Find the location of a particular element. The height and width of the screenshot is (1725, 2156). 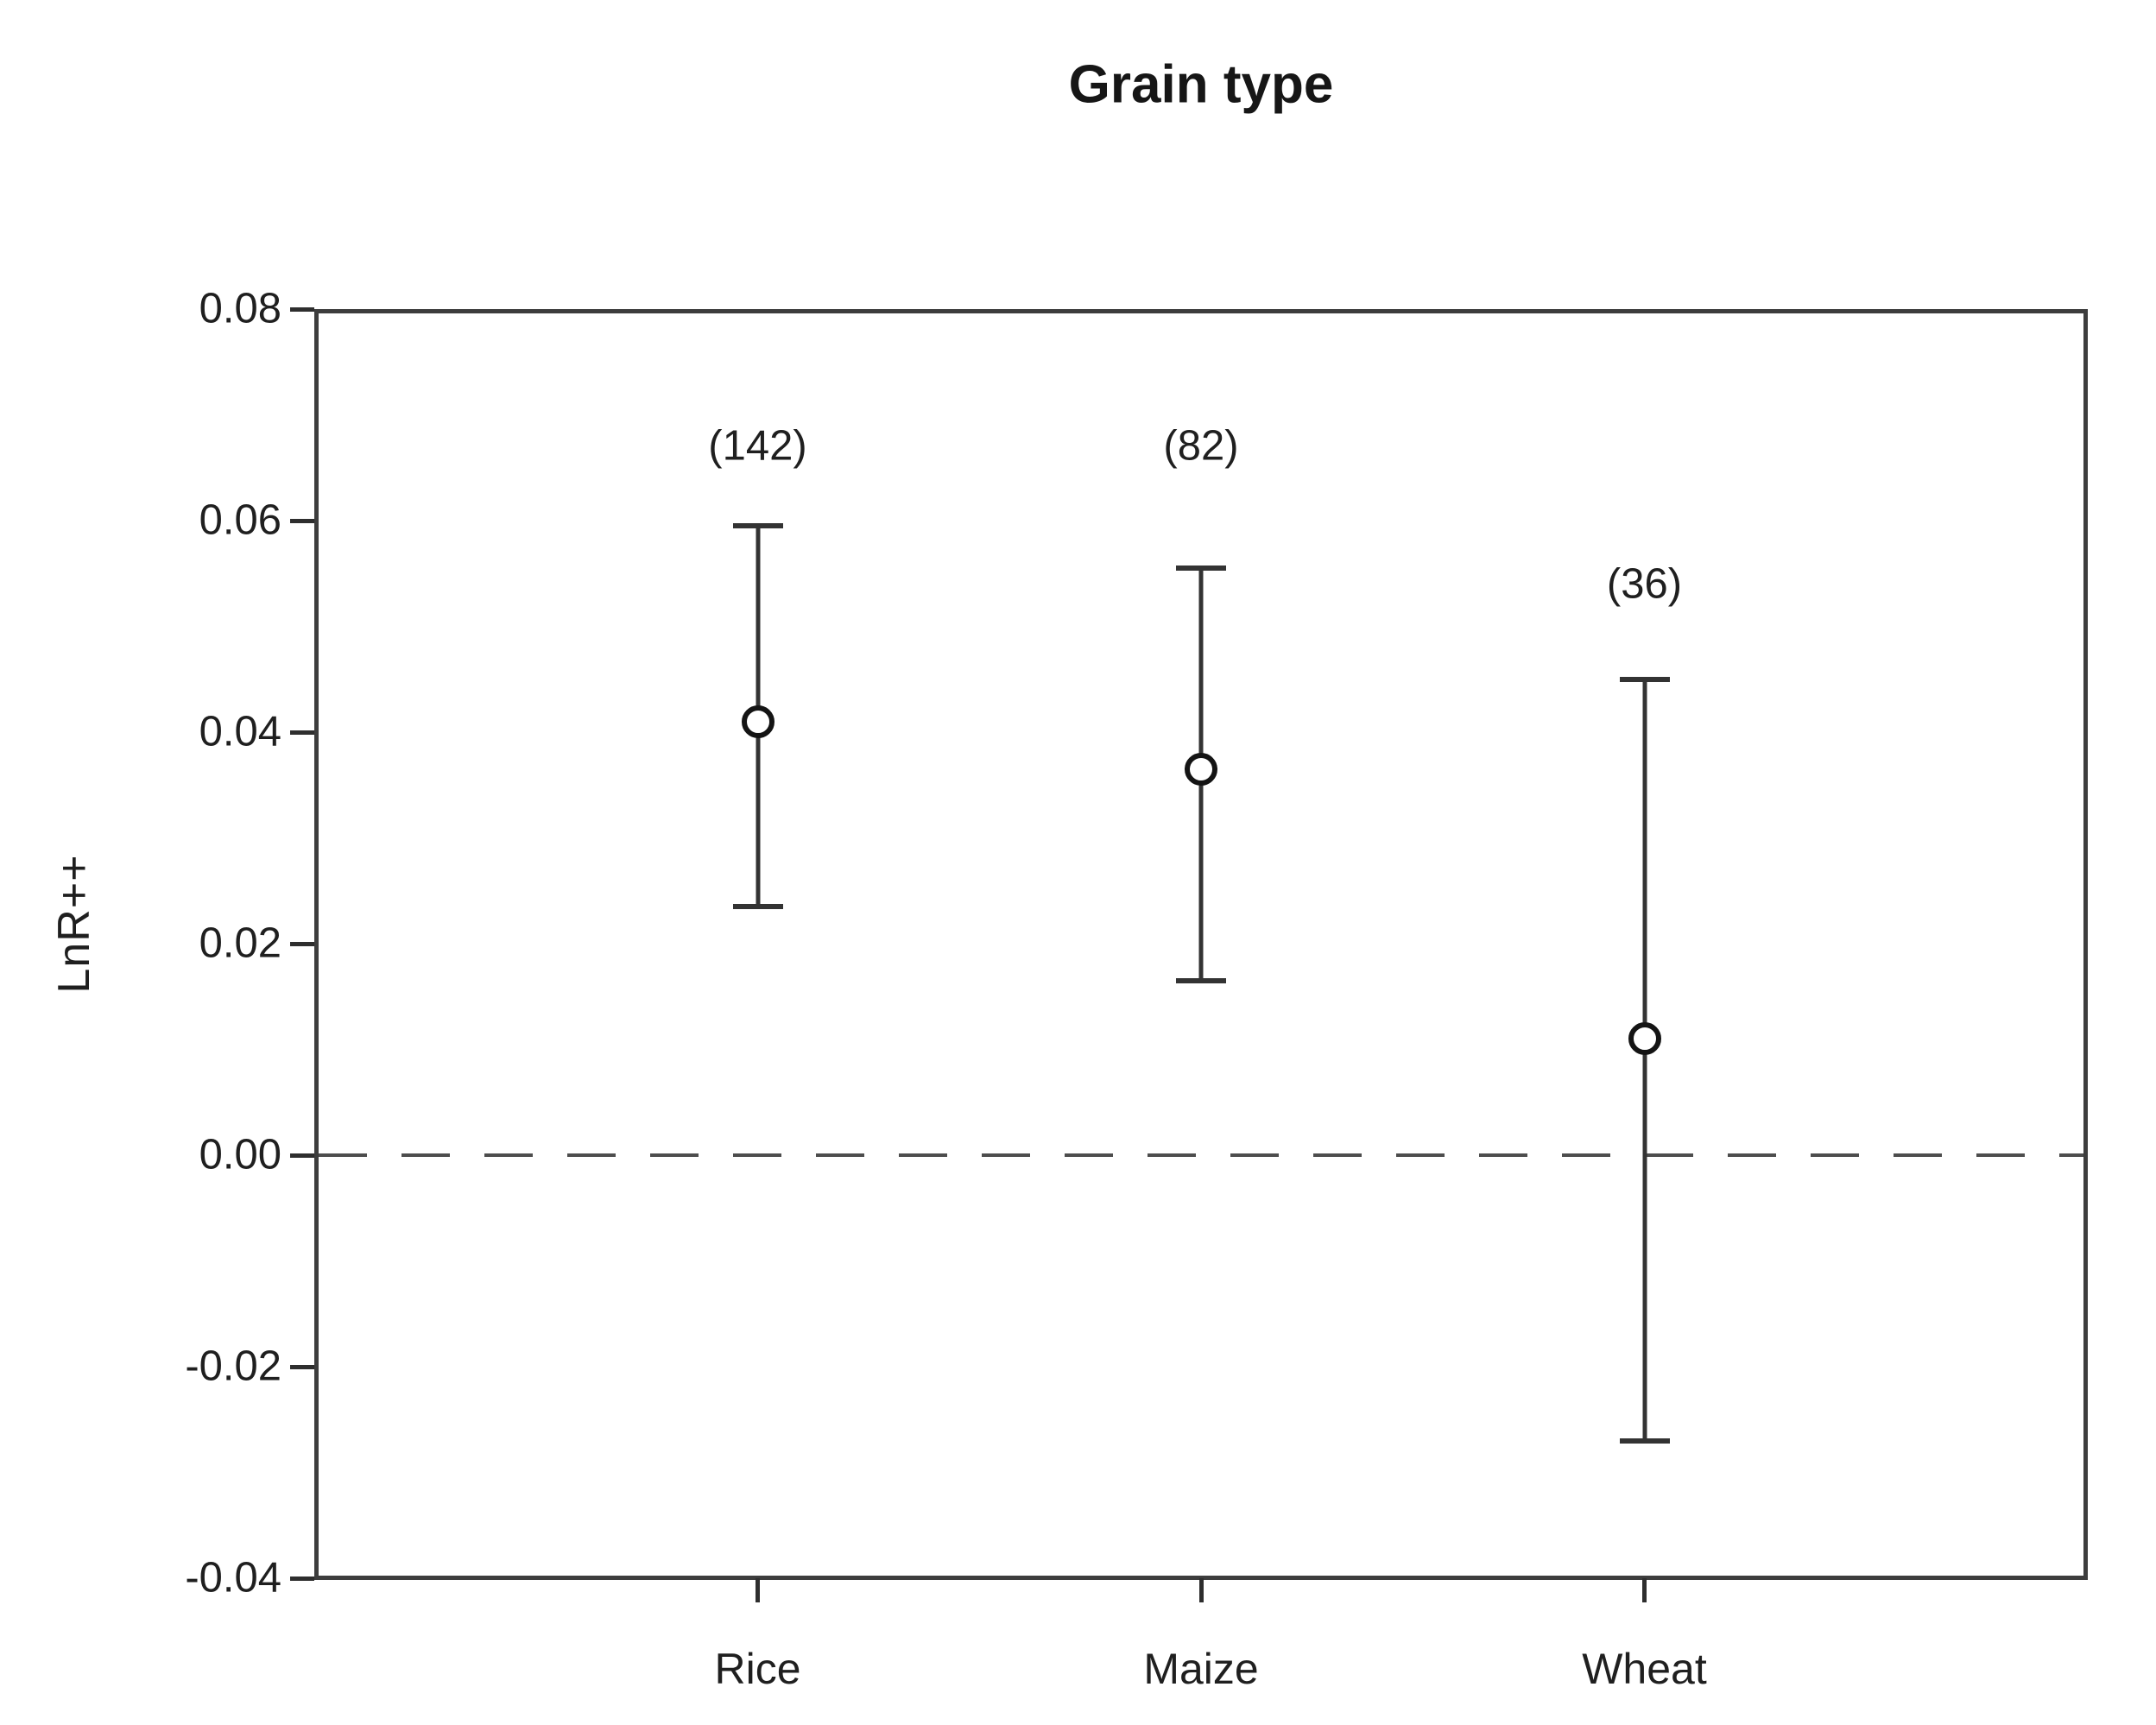

sample-size-label: (36) is located at coordinates (1644, 583).